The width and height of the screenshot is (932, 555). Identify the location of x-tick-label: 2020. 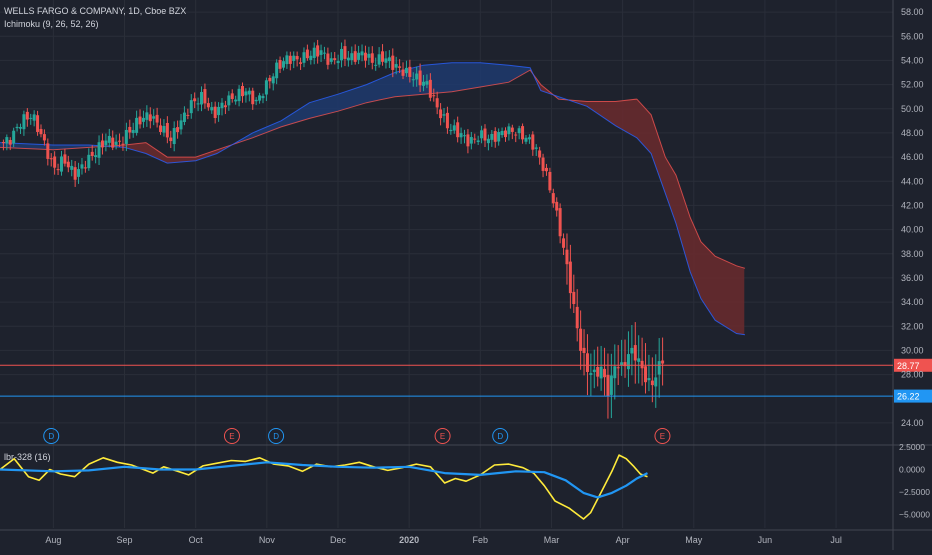
(409, 540).